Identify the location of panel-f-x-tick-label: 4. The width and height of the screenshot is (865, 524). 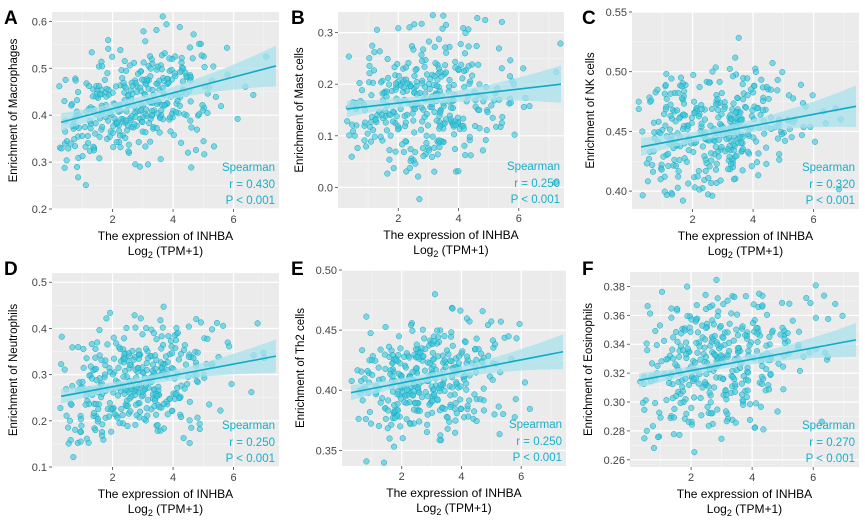
(752, 478).